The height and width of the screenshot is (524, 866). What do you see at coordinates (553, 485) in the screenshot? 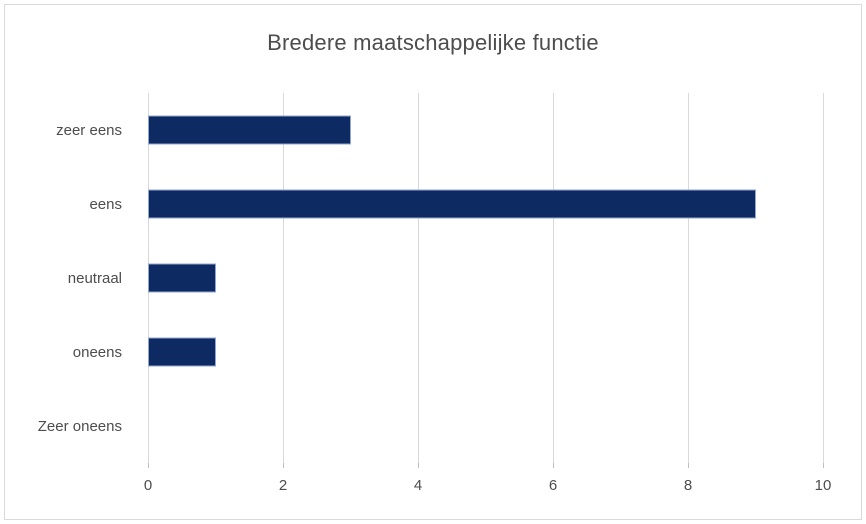
I see `x-tick-label: 6` at bounding box center [553, 485].